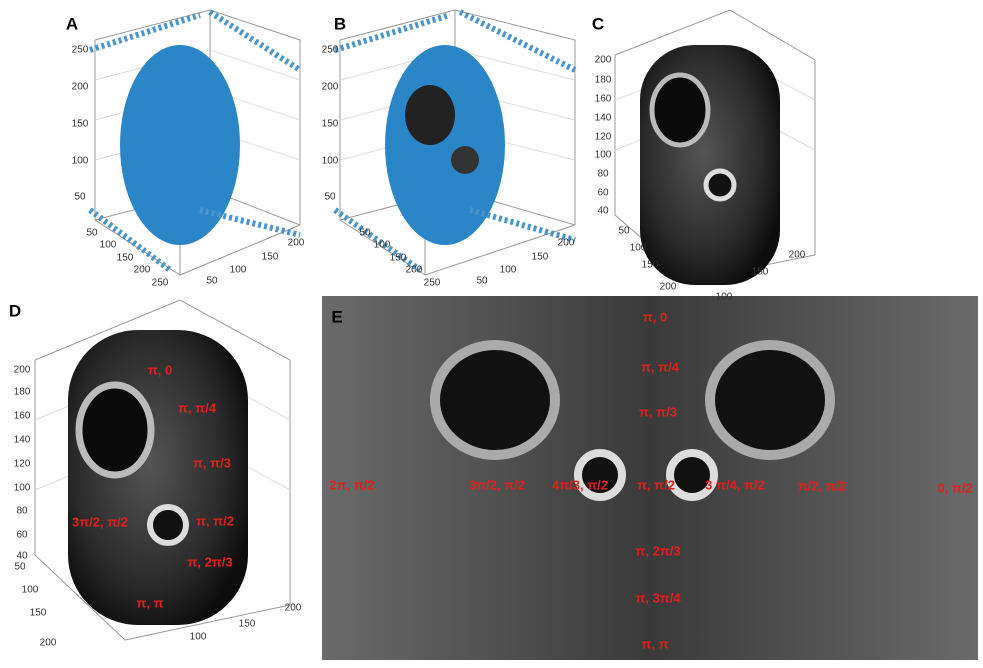 The image size is (983, 668). Describe the element at coordinates (598, 23) in the screenshot. I see `panel-letter: C` at that location.